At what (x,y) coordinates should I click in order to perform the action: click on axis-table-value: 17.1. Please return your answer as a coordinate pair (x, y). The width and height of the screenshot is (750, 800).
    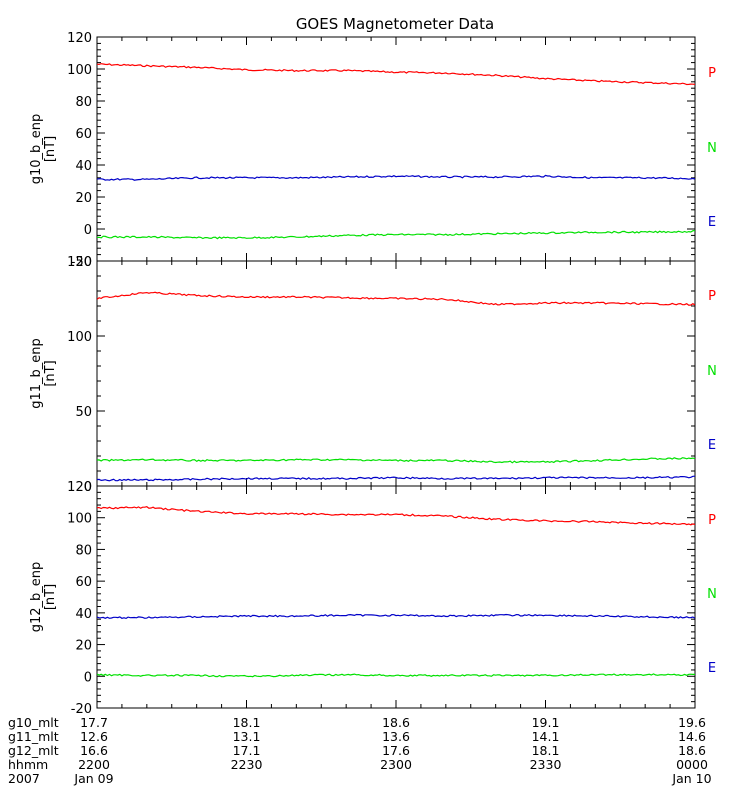
    Looking at the image, I should click on (247, 750).